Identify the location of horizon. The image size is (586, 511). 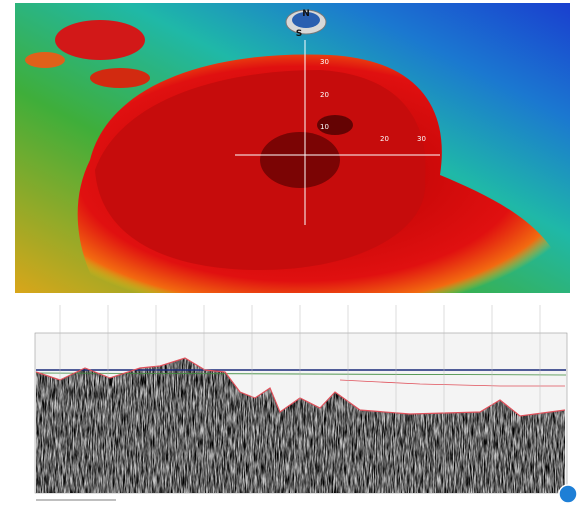
(452, 383).